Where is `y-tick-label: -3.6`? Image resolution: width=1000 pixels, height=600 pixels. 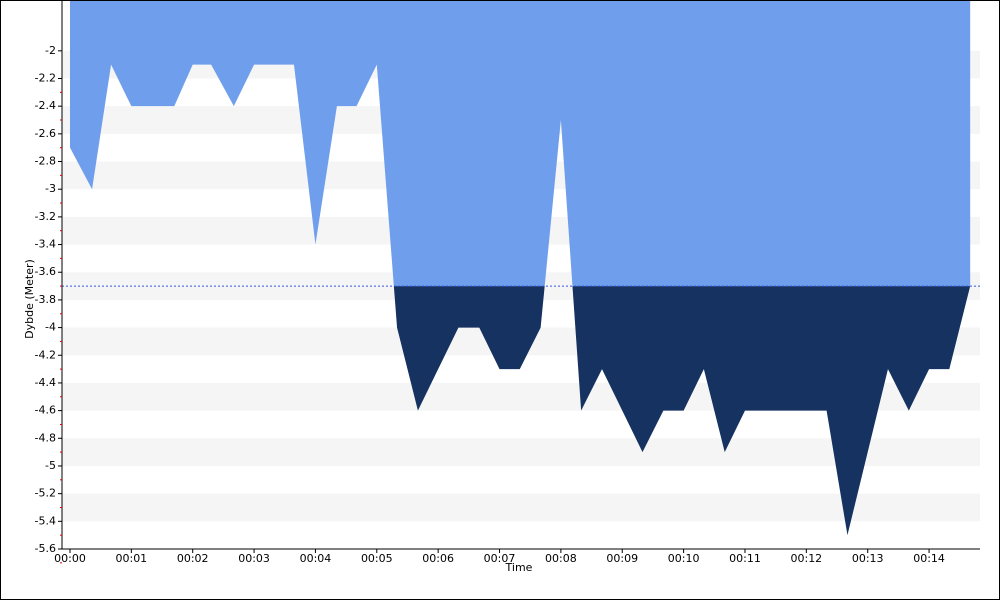 y-tick-label: -3.6 is located at coordinates (45, 271).